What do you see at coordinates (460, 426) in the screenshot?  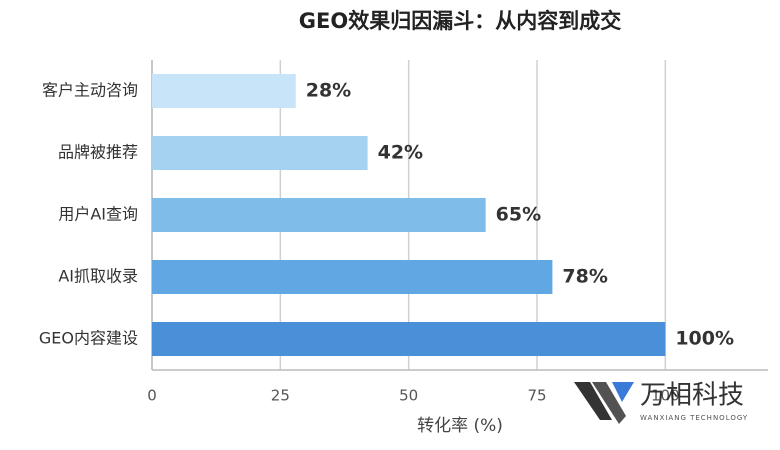 I see `x-axis-label: 转化率 (%)` at bounding box center [460, 426].